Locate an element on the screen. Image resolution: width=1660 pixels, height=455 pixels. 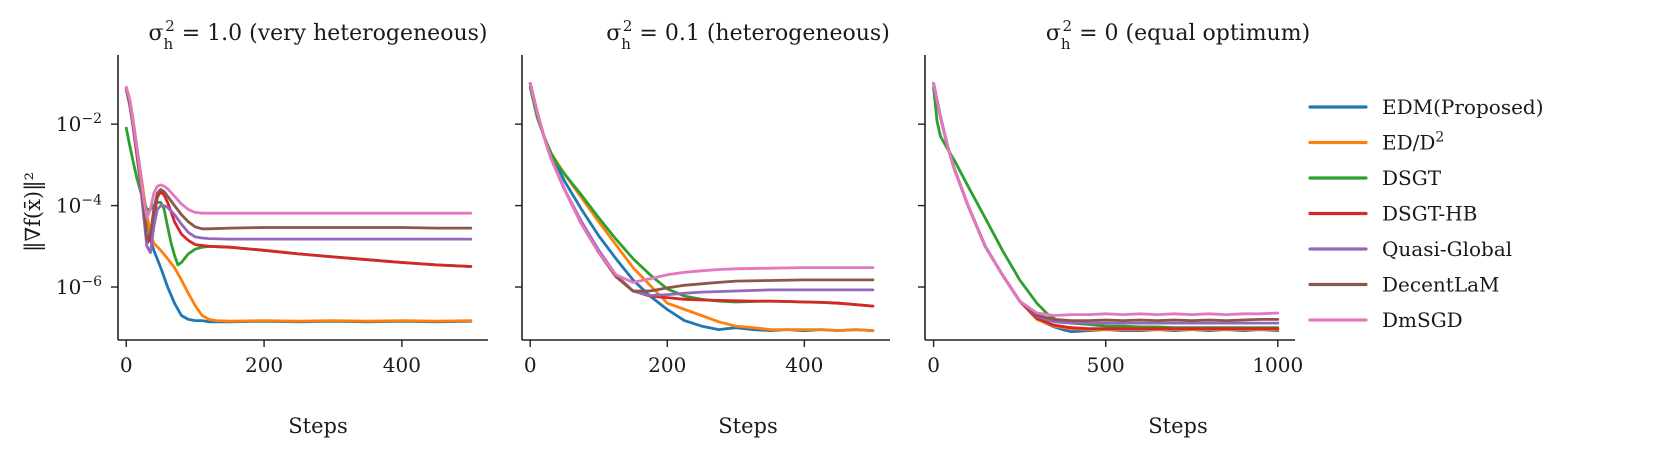
panel-3-xlabel: Steps is located at coordinates (1177, 426).